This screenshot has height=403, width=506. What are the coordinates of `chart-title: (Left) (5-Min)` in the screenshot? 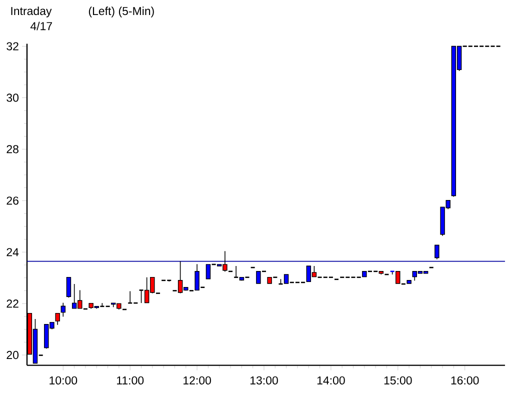 It's located at (121, 12).